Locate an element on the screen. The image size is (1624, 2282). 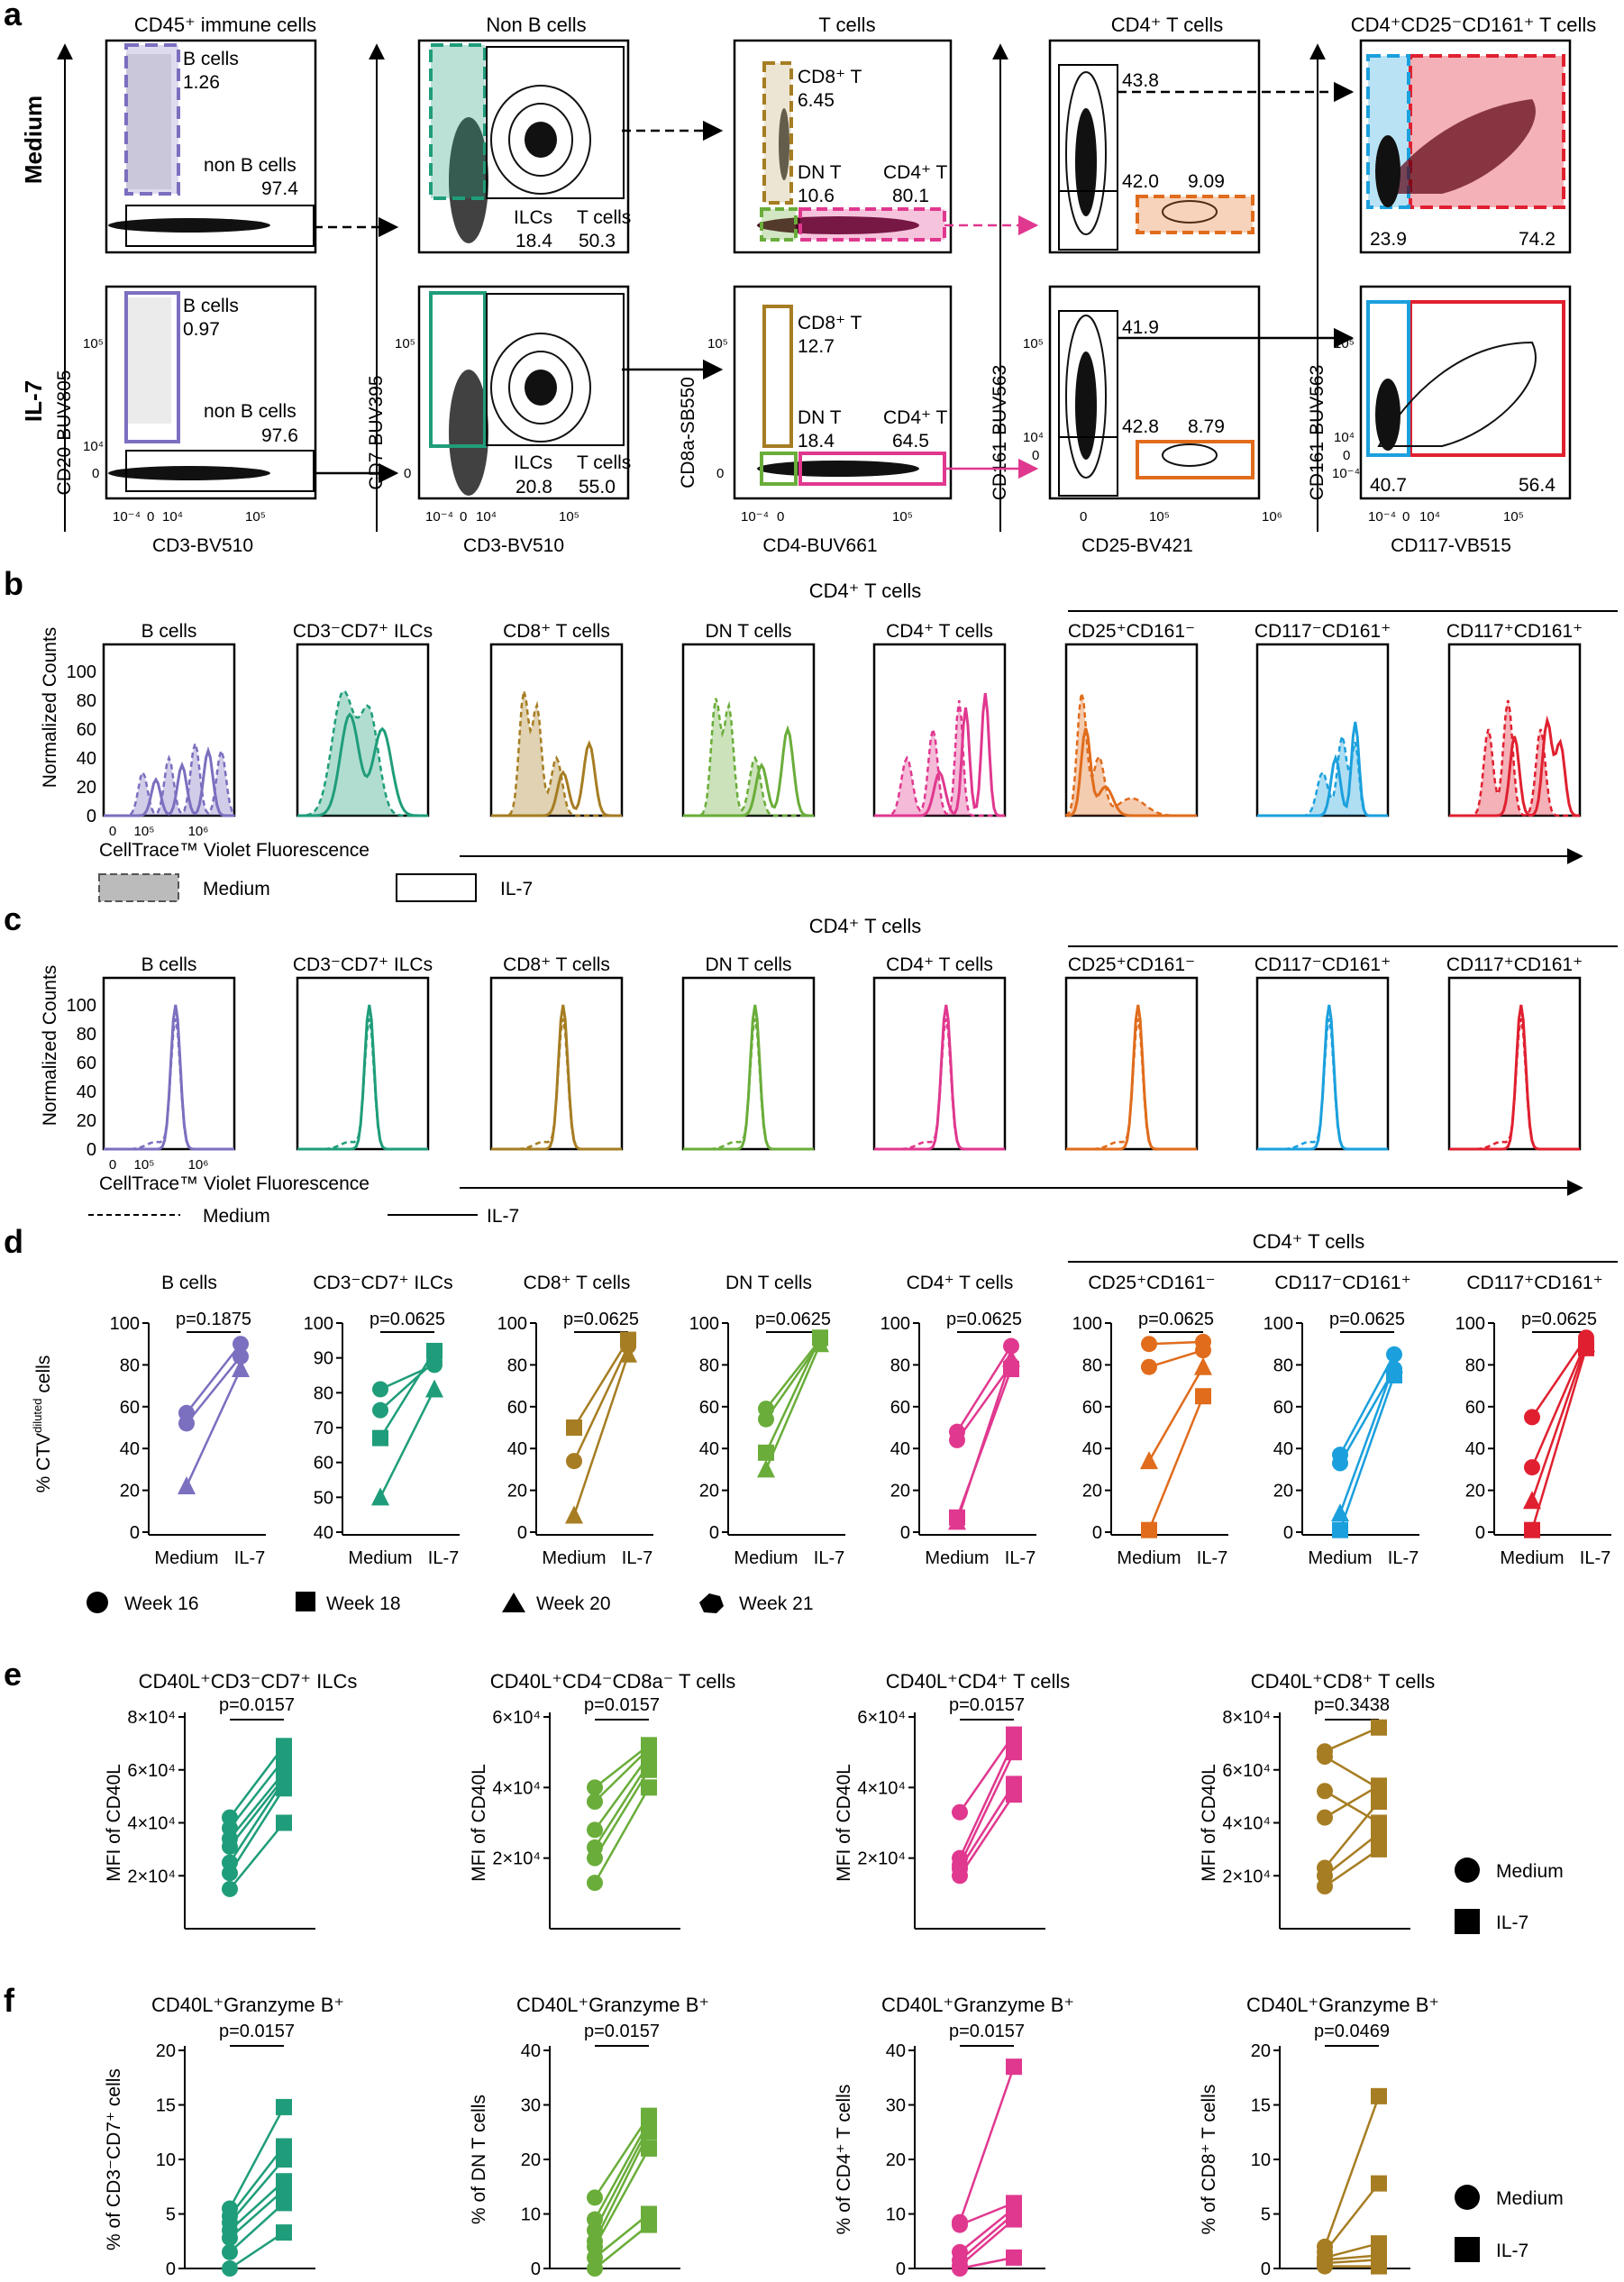
ef-title: CD40L⁺Granzyme B⁺ is located at coordinates (1342, 2005).